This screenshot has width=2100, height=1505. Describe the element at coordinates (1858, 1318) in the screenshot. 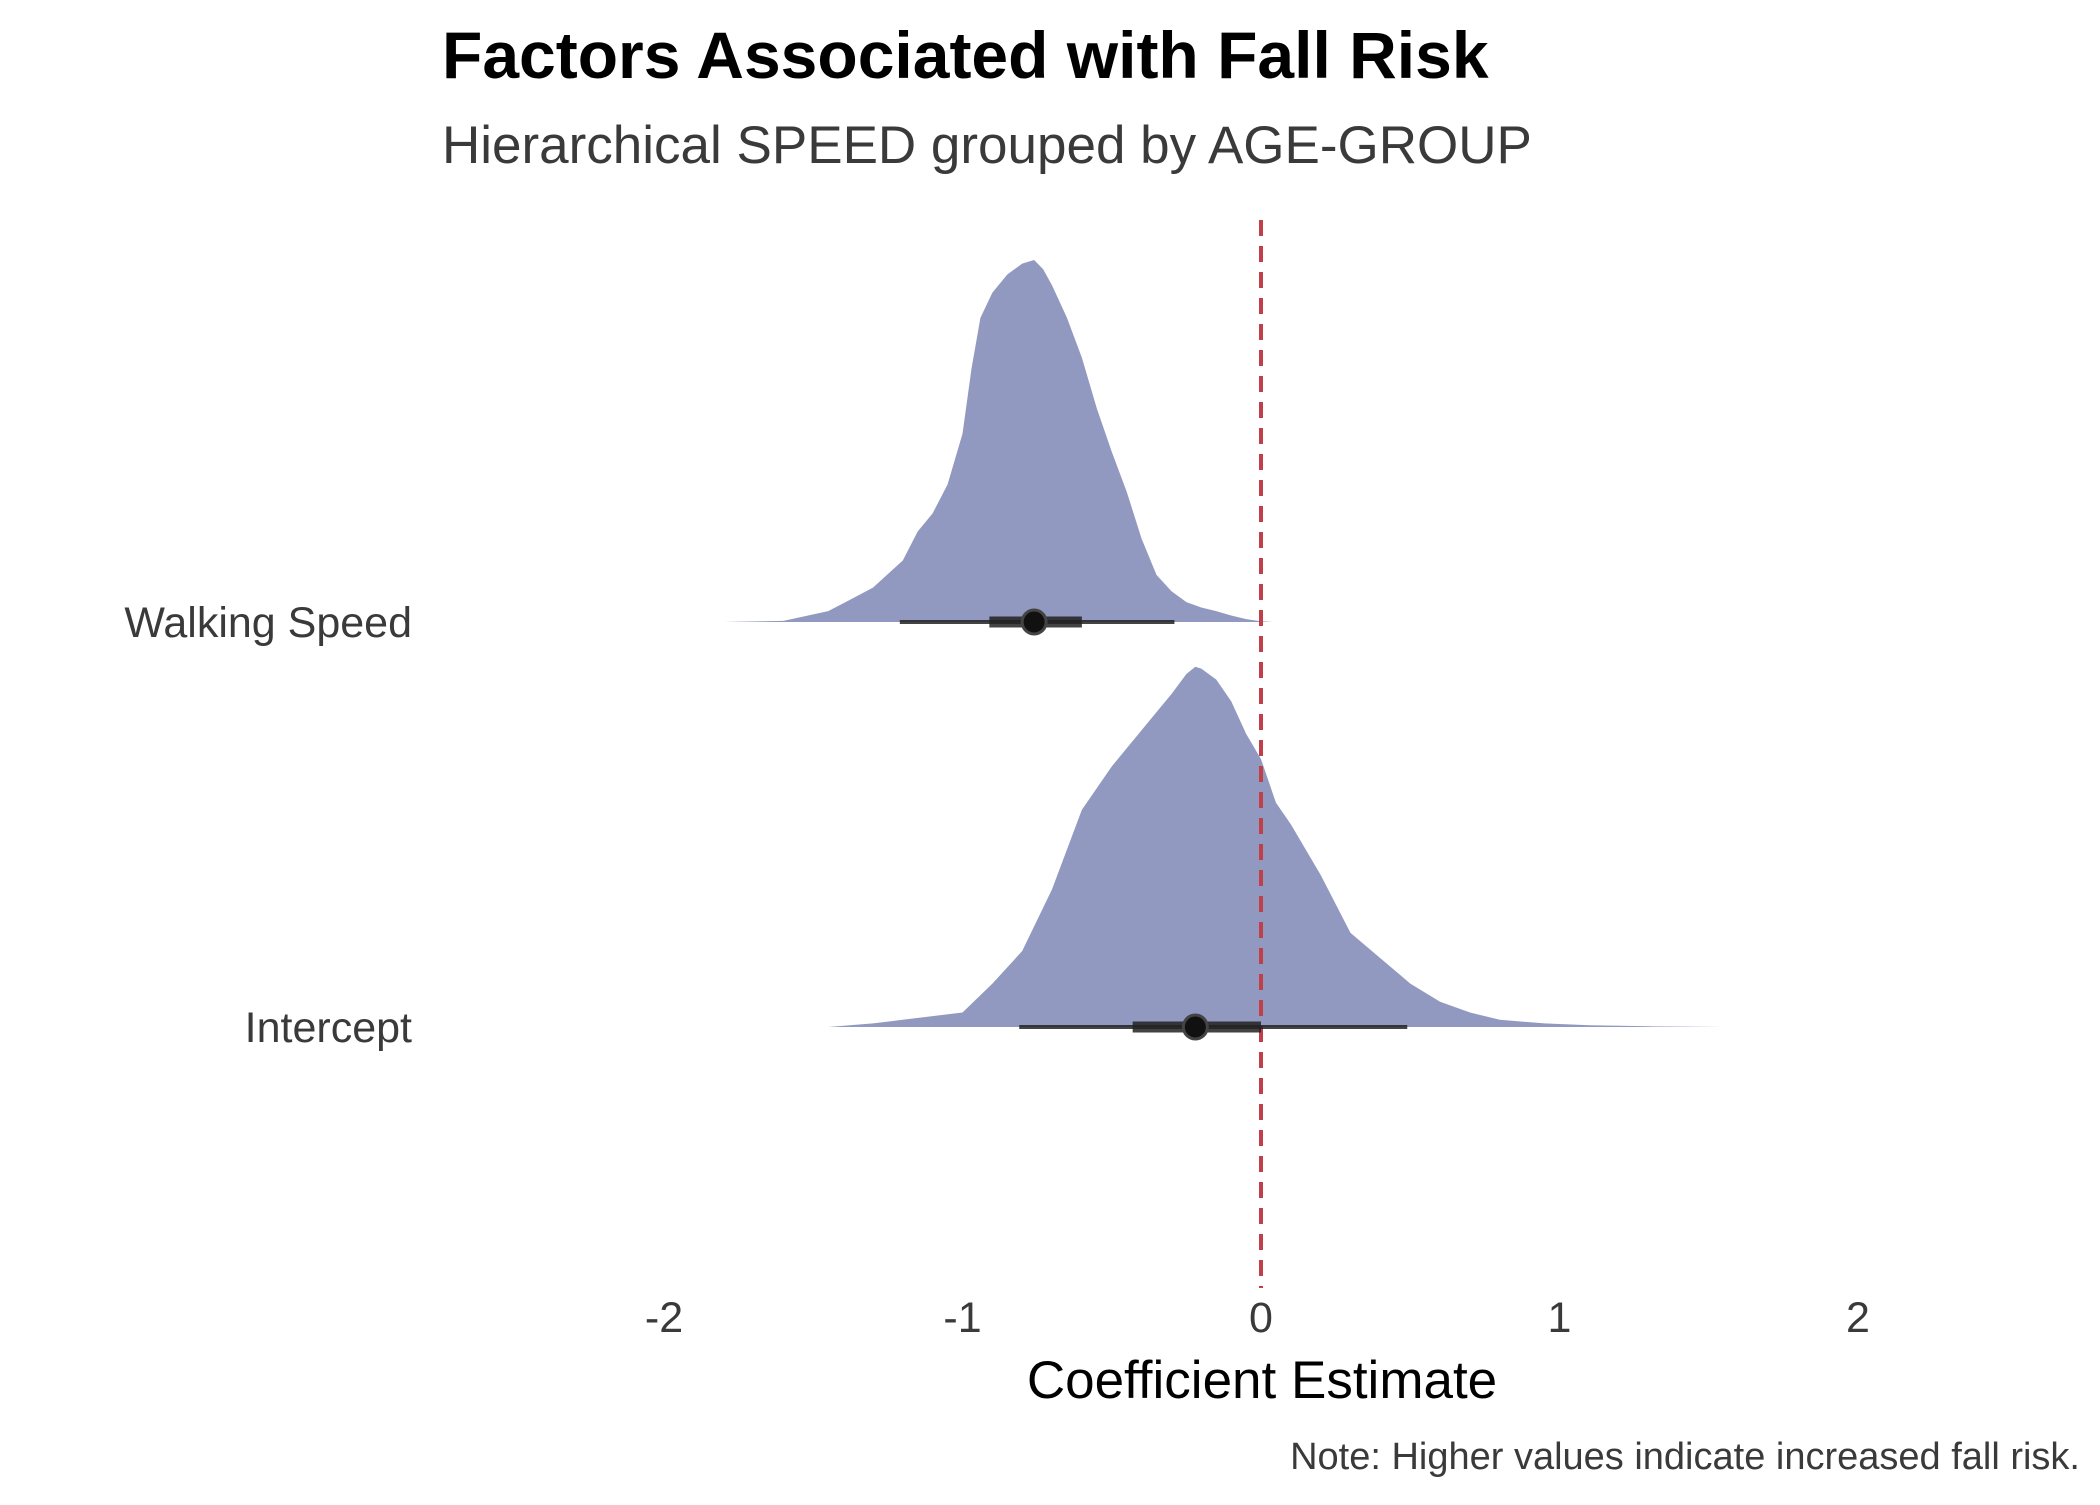

I see `x-tick-label: 2` at that location.